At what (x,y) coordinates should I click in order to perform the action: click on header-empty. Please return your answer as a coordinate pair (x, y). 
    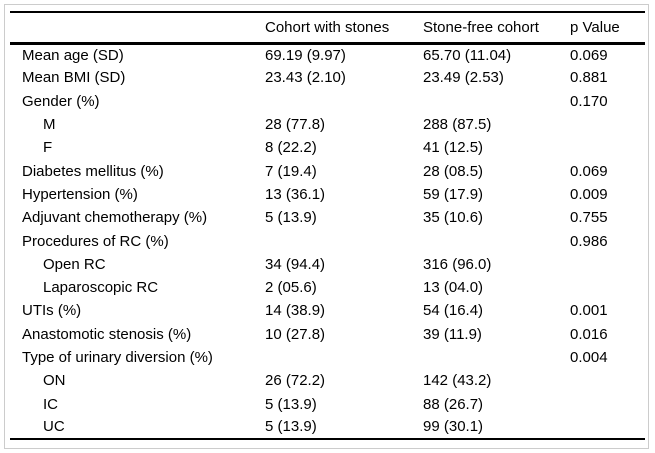
    Looking at the image, I should click on (137, 28).